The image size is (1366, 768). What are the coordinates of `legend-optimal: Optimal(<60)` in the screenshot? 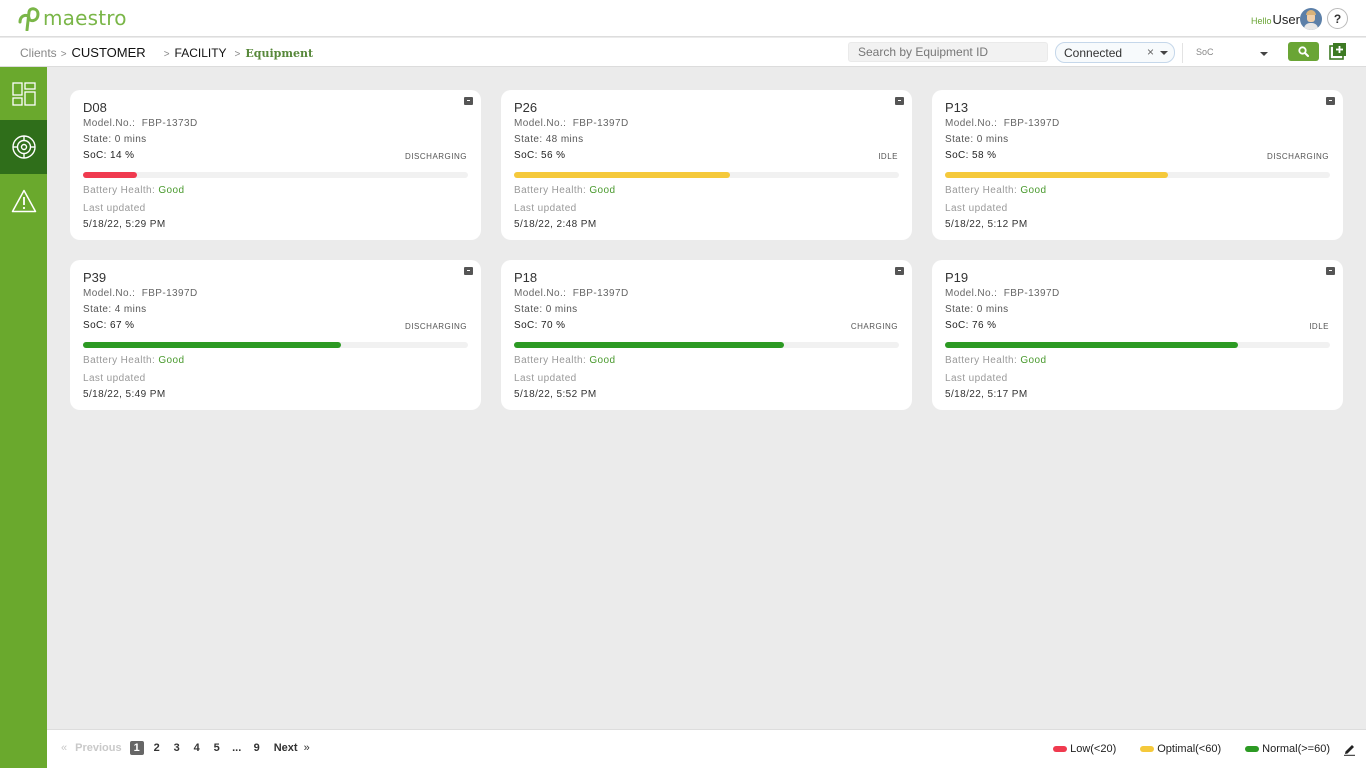 It's located at (1180, 749).